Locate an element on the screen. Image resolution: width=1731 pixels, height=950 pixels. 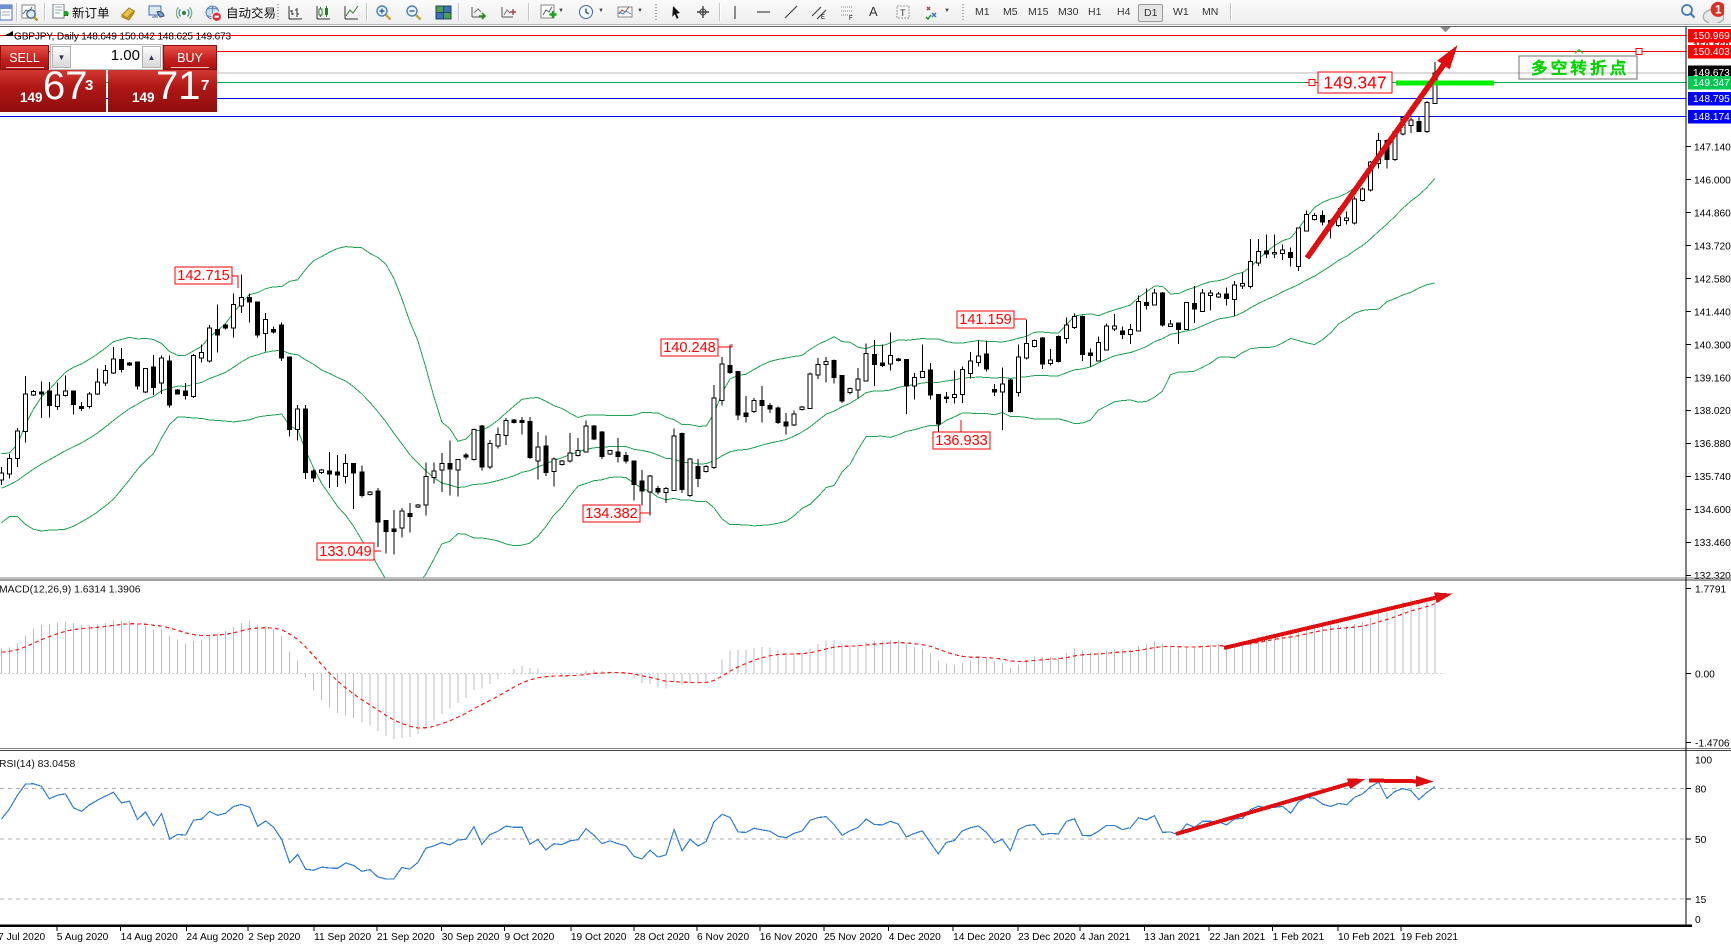
svg-text: 0.00 is located at coordinates (1705, 674).